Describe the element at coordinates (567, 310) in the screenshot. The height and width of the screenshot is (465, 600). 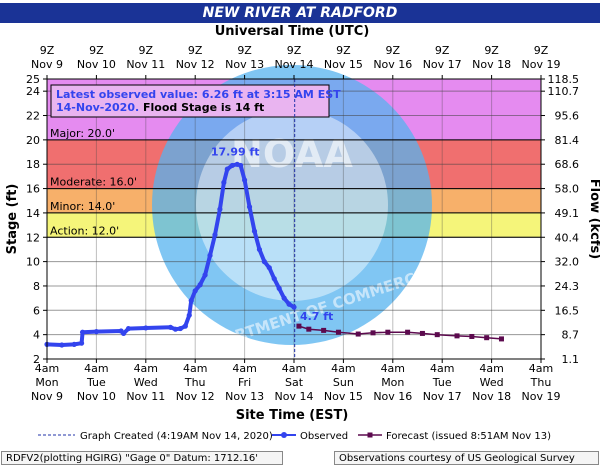
I see `flow-tick-label: 16.5` at that location.